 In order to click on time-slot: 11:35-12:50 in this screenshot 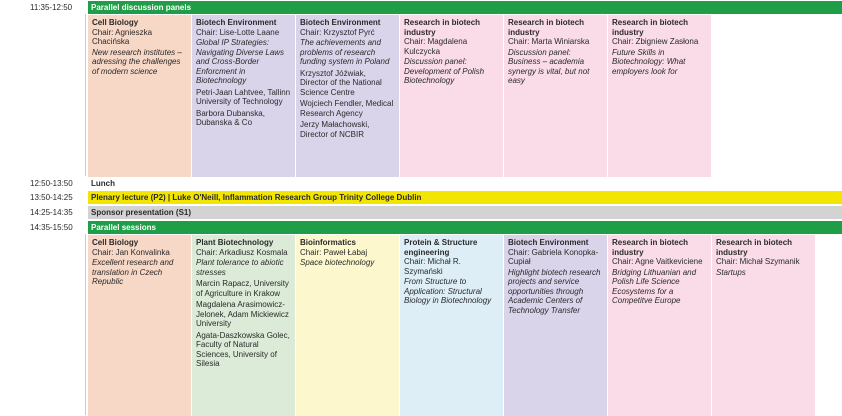, I will do `click(51, 7)`.